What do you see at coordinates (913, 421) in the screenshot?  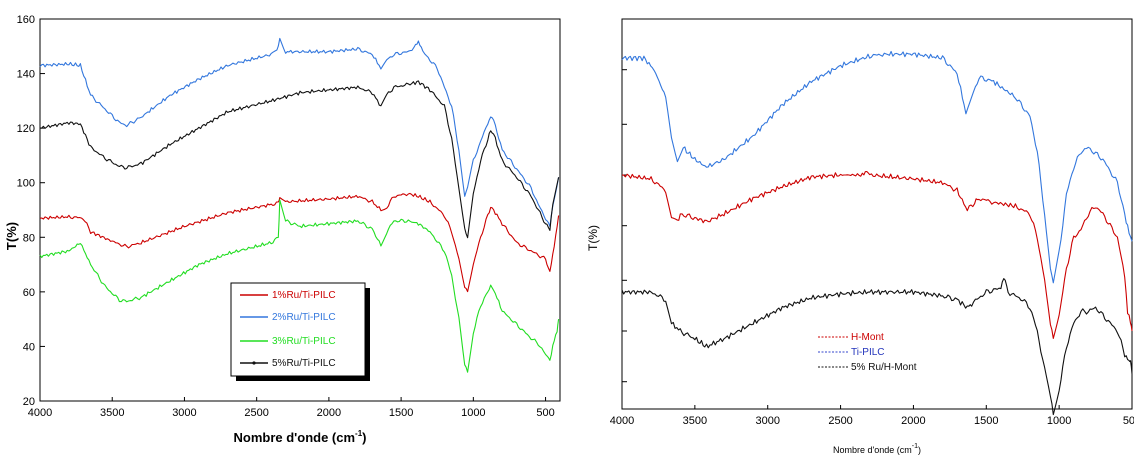 I see `right-x-tick-label: 2000` at bounding box center [913, 421].